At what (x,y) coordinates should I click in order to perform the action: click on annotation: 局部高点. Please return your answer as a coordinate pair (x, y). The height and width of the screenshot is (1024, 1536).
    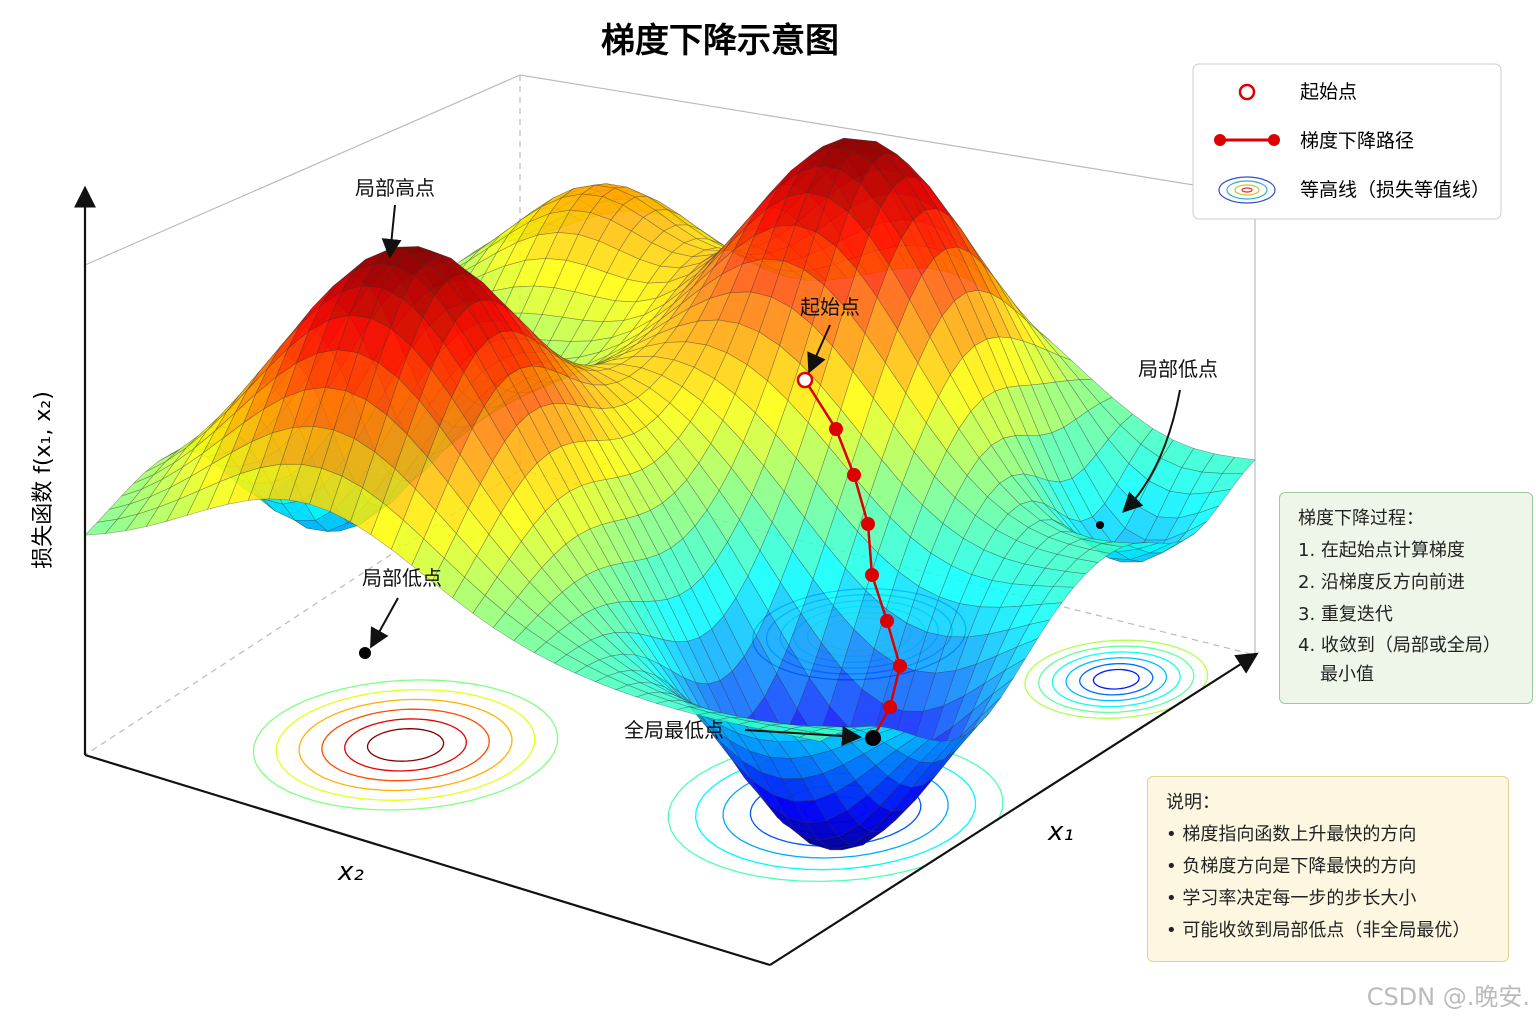
    Looking at the image, I should click on (395, 188).